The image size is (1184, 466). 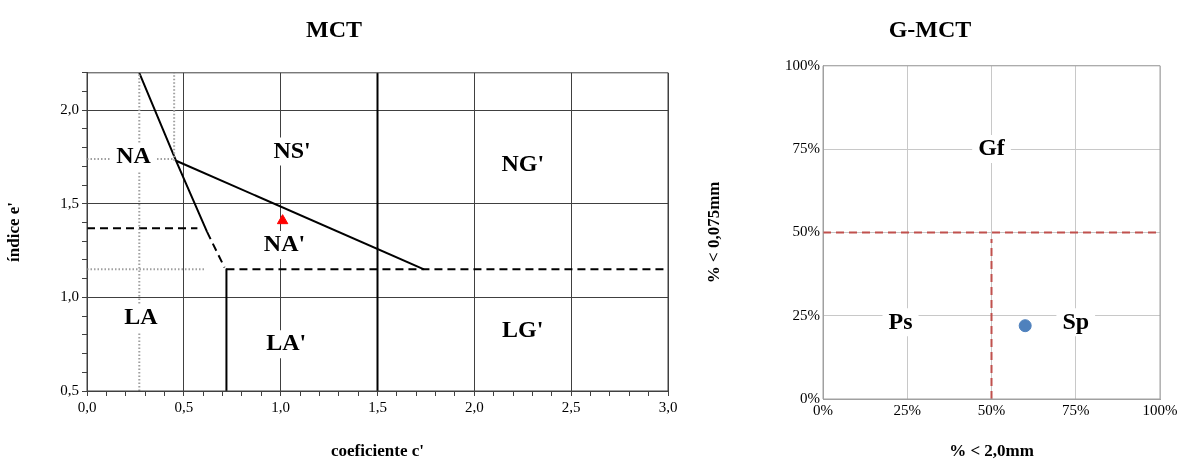 I want to click on x-tick-label: 25%, so click(x=907, y=409).